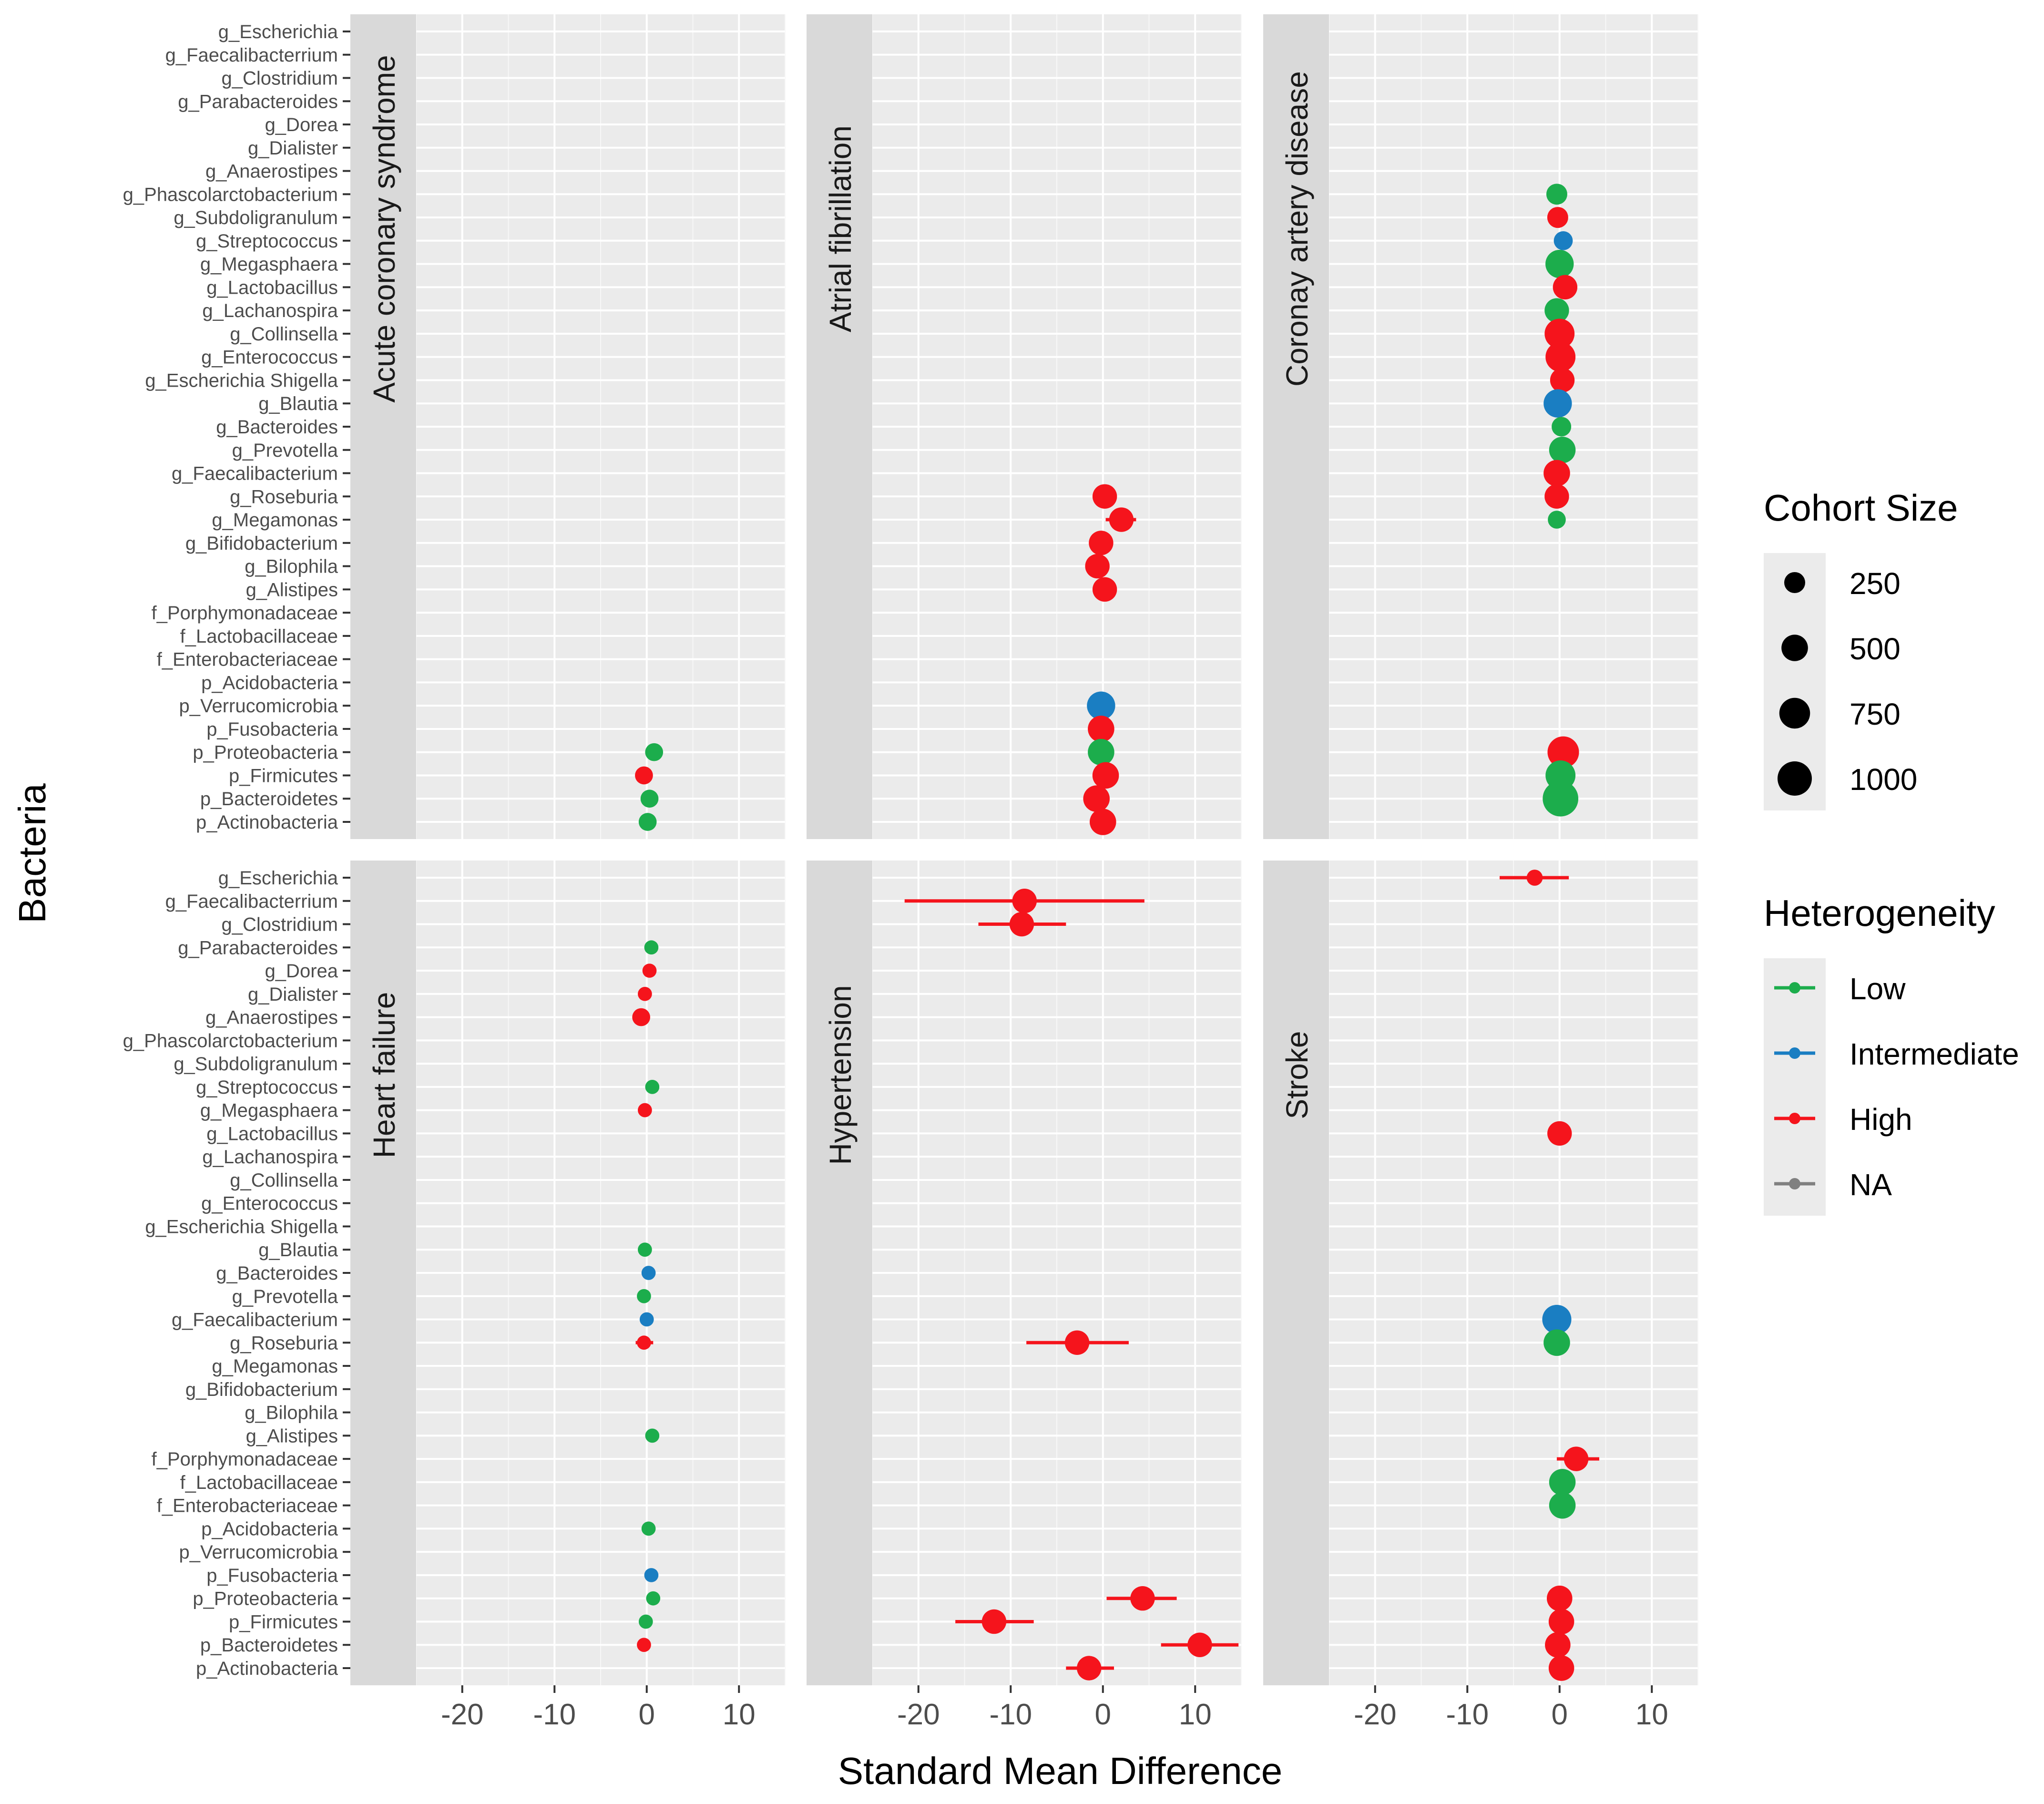 Image resolution: width=2044 pixels, height=1804 pixels. What do you see at coordinates (285, 451) in the screenshot?
I see `y-tick-label: g_Prevotella` at bounding box center [285, 451].